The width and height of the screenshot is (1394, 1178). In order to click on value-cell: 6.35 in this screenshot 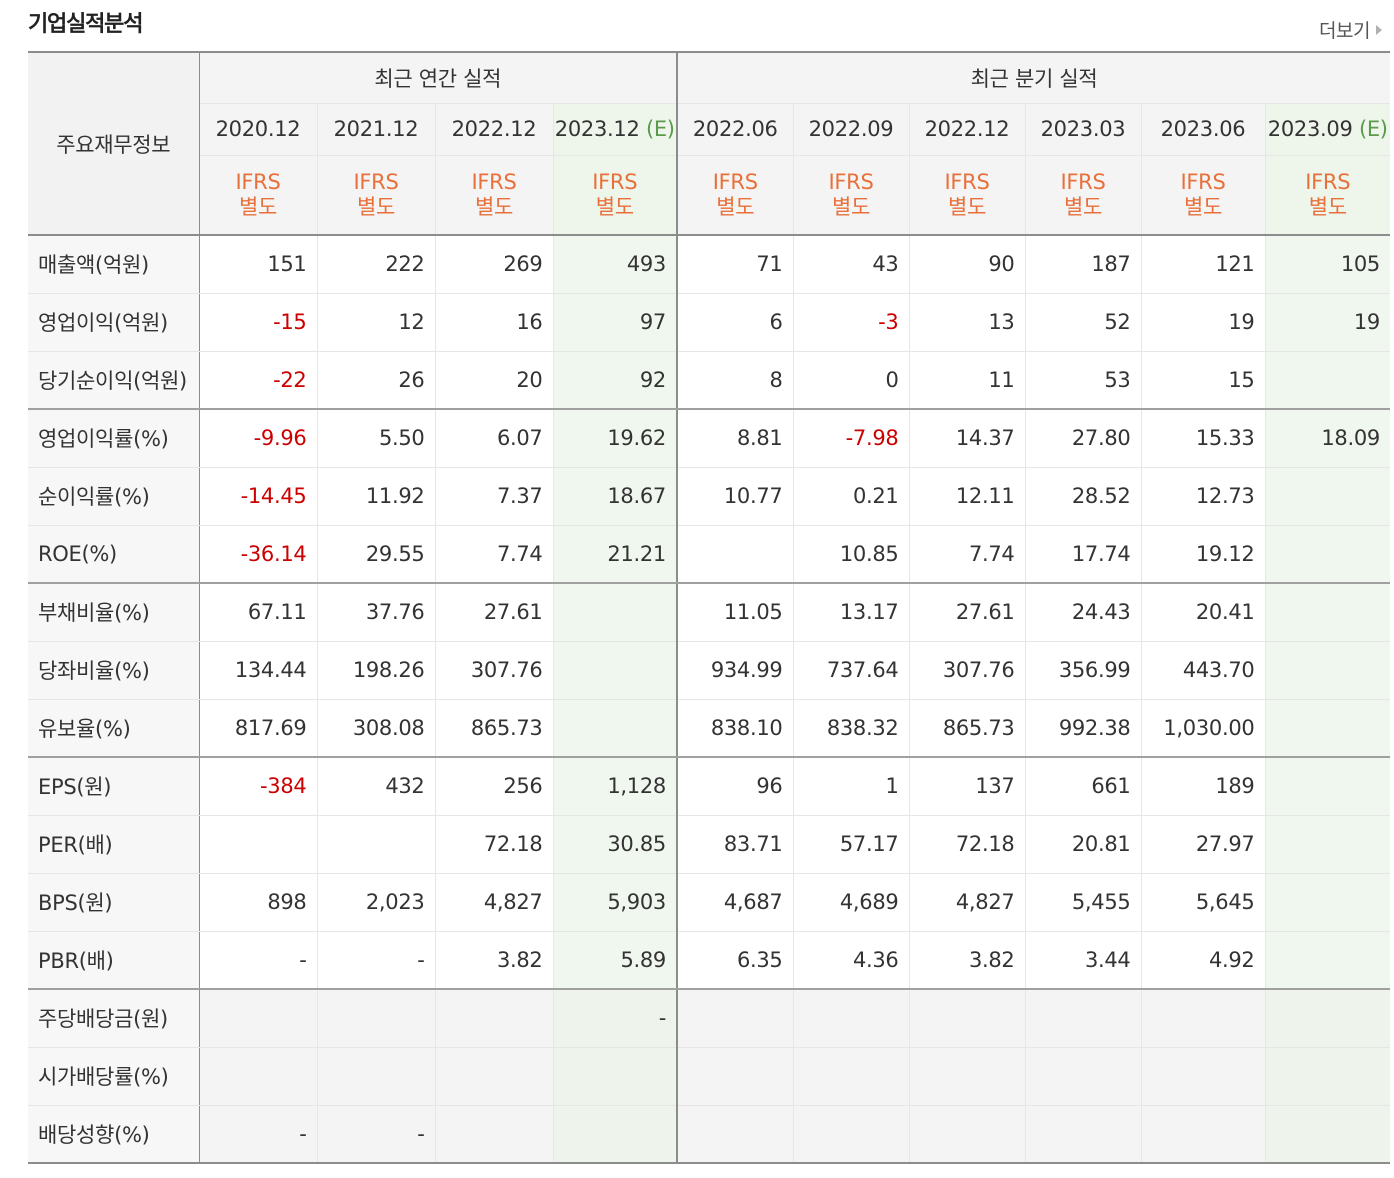, I will do `click(734, 960)`.